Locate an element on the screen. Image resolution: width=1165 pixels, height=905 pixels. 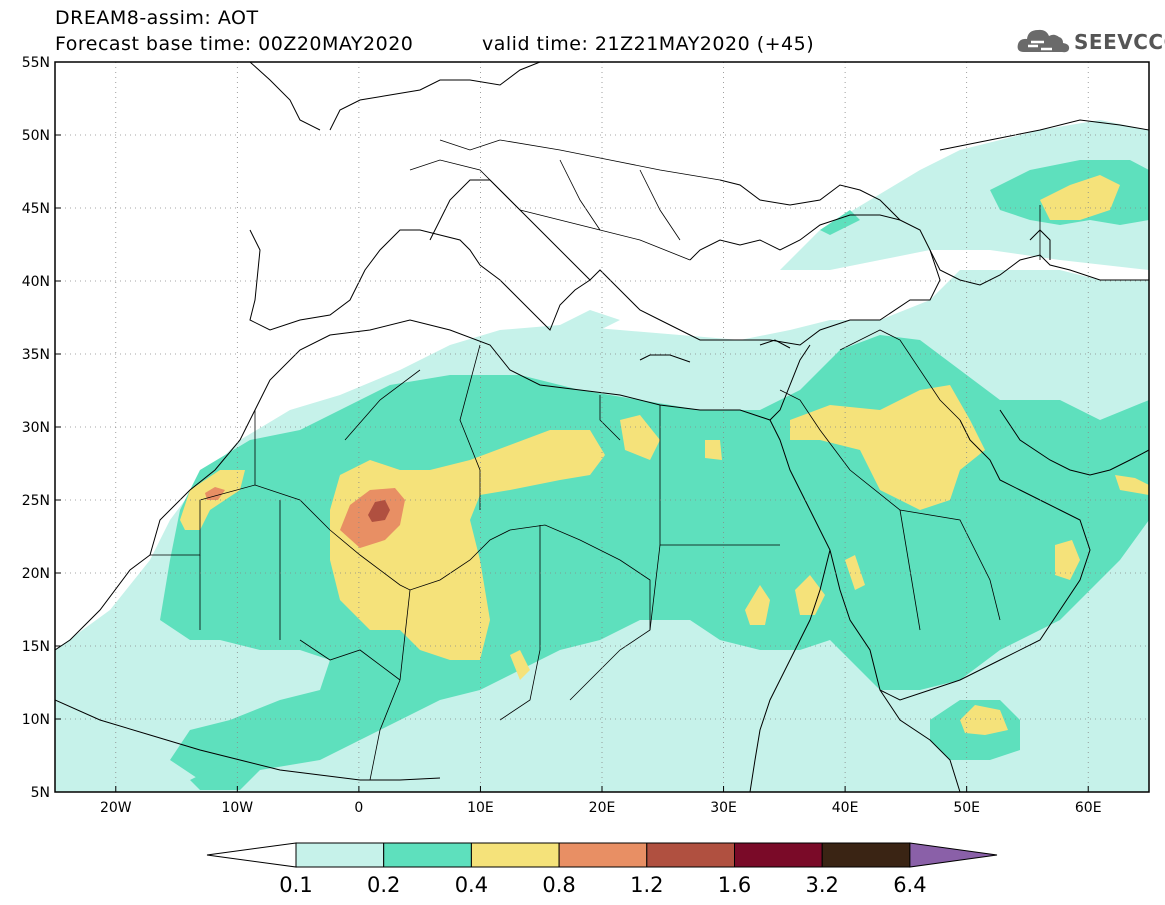
latitude-axis: 55N 50N 45N 40N 35N 30N 25N 20N 15N 10N 5N is located at coordinates (41, 428).